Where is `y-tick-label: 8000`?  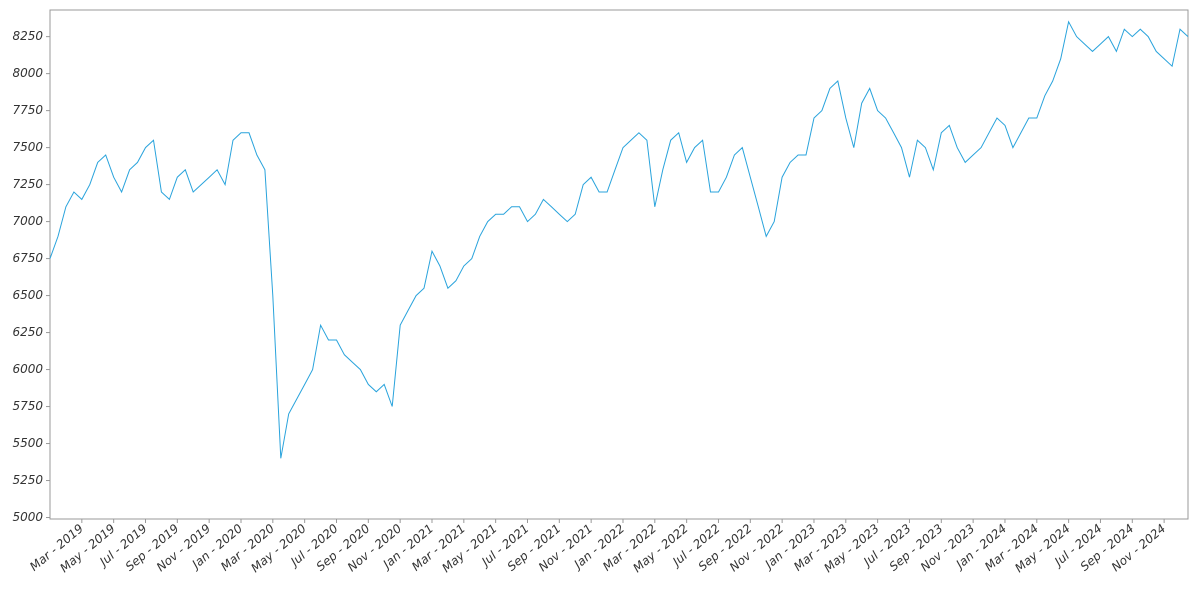 y-tick-label: 8000 is located at coordinates (27, 73).